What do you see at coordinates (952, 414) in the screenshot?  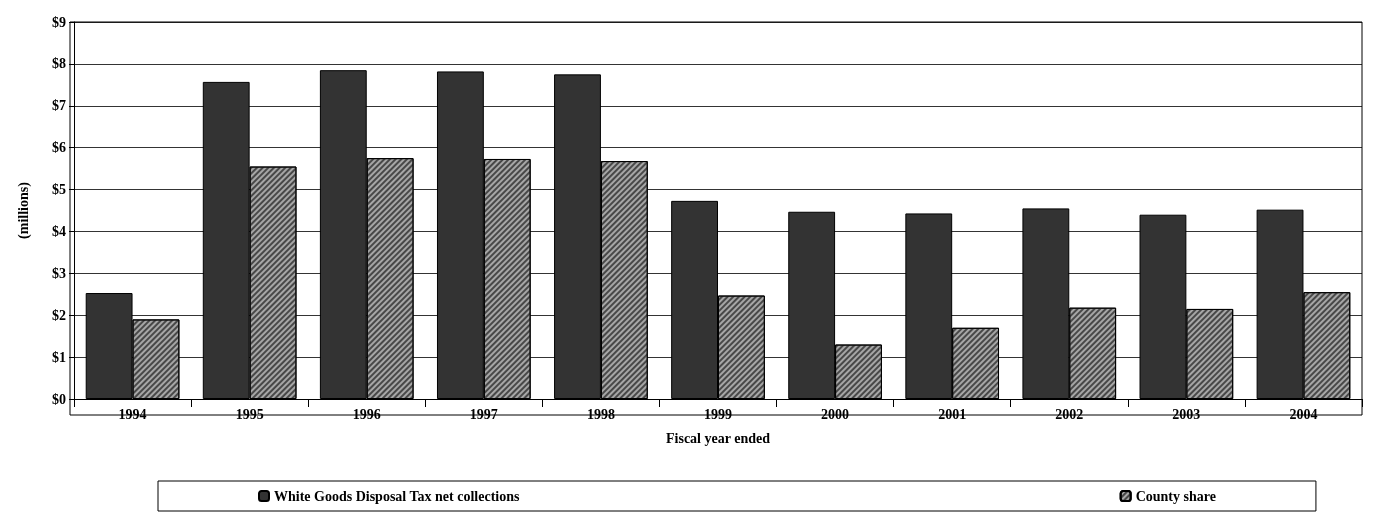 I see `x-tick-label: 2001` at bounding box center [952, 414].